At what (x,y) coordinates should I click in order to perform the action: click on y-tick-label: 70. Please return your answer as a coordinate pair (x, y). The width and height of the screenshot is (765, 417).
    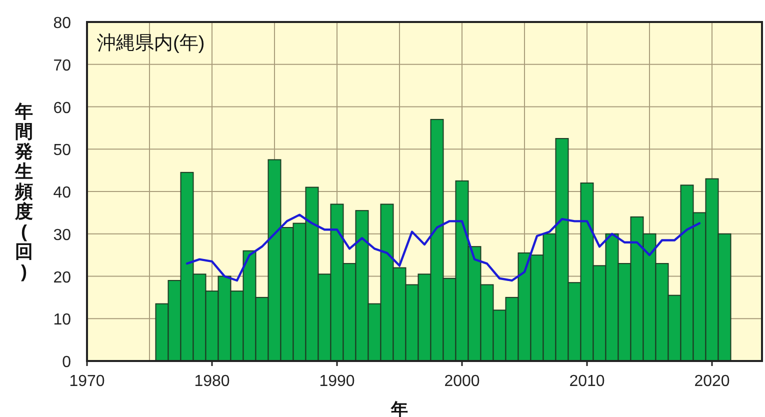
    Looking at the image, I should click on (62, 65).